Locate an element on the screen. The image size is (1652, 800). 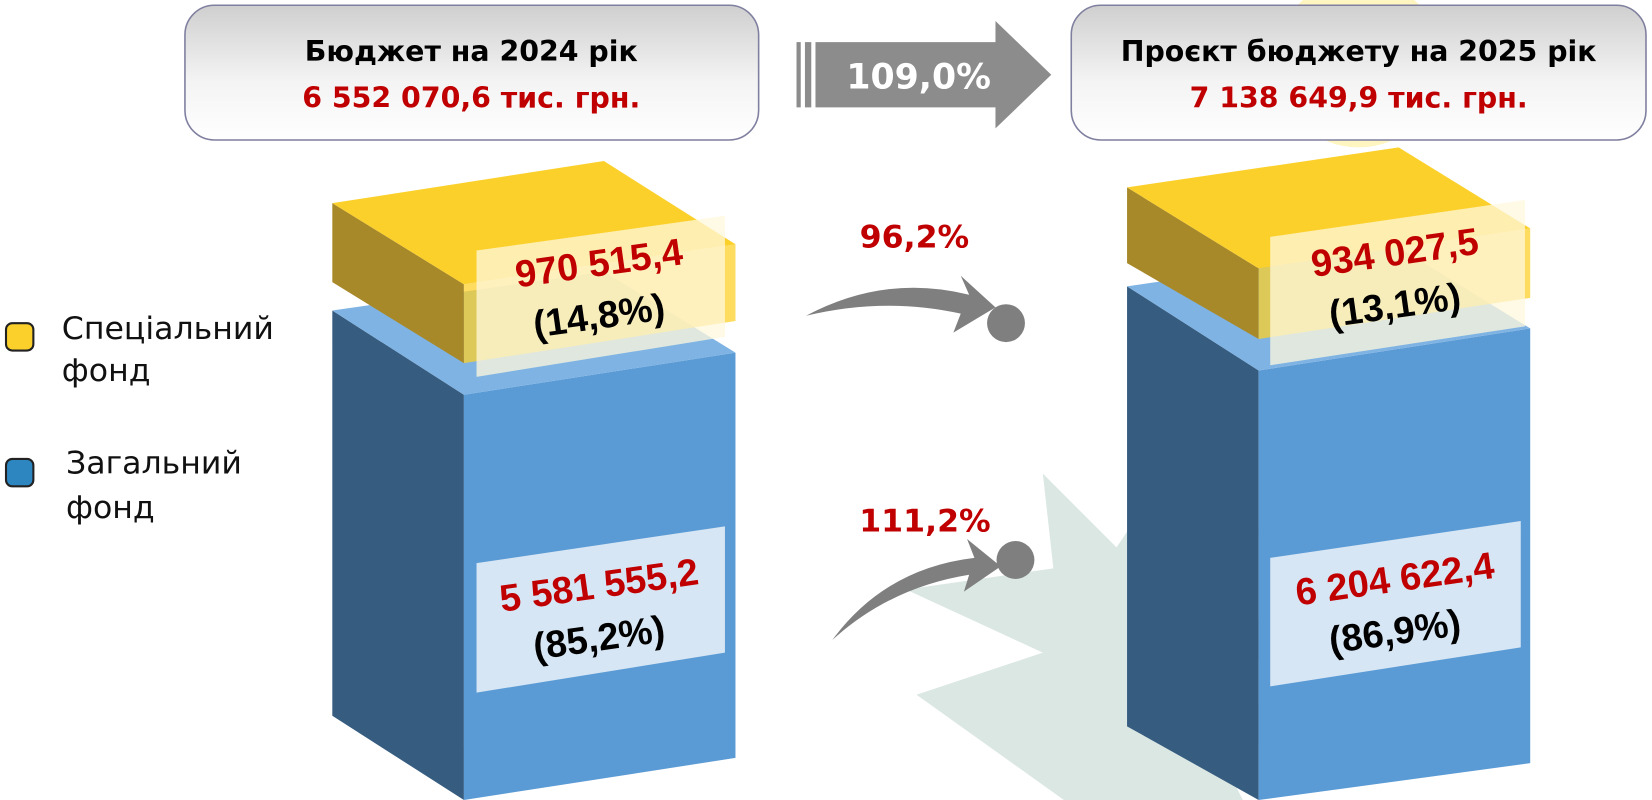
header-amount: 6 552 070,6 тис. грн. is located at coordinates (471, 97).